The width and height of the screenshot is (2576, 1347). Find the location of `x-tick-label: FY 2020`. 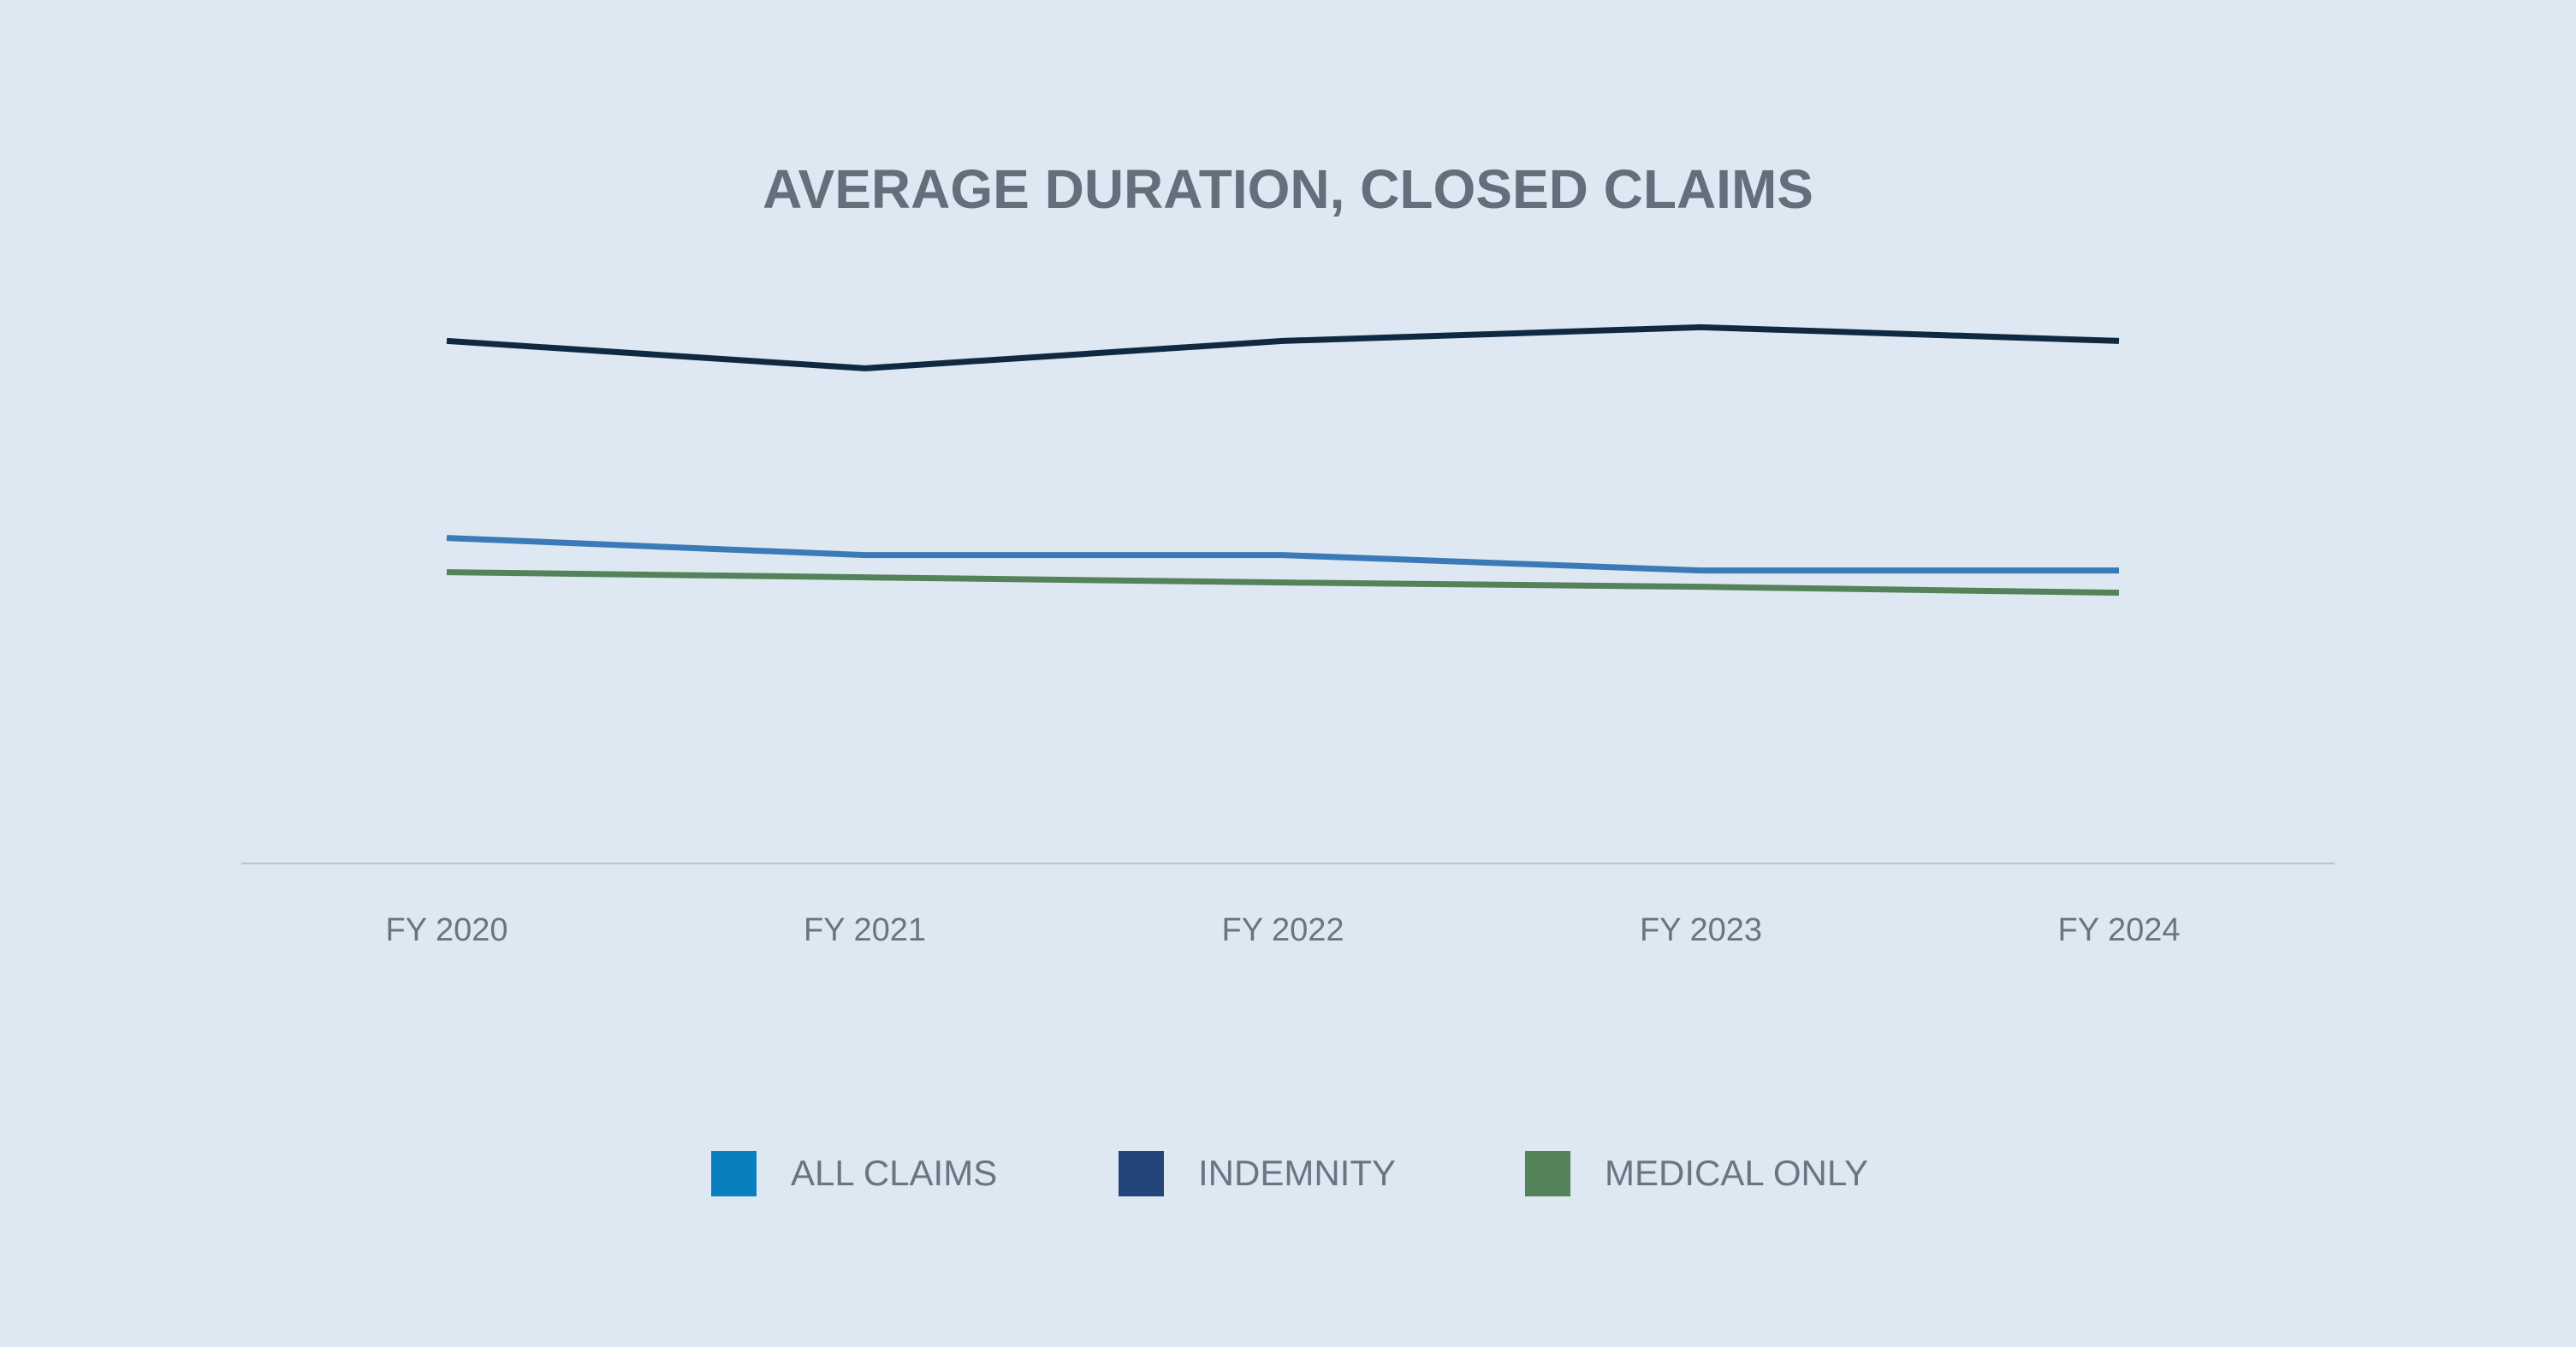

x-tick-label: FY 2020 is located at coordinates (447, 930).